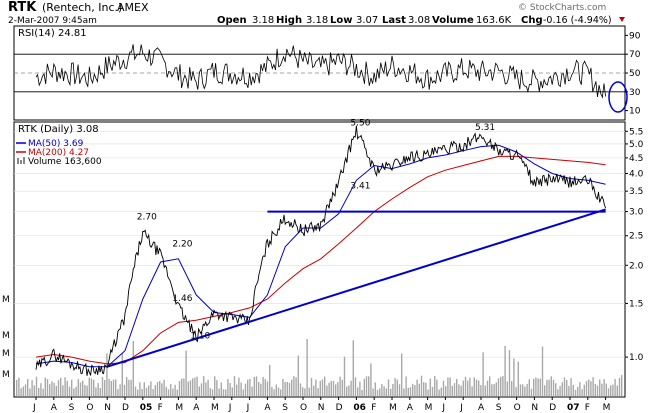  Describe the element at coordinates (82, 7) in the screenshot. I see `company-name: (Rentech, Inc.)` at that location.